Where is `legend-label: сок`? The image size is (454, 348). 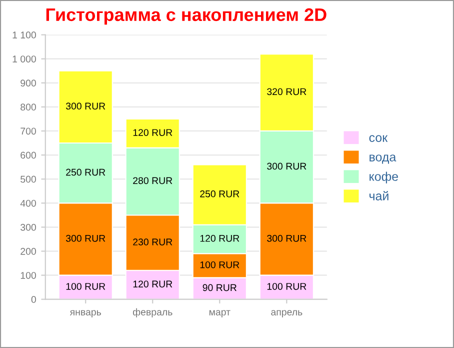
legend-label: сок is located at coordinates (378, 138).